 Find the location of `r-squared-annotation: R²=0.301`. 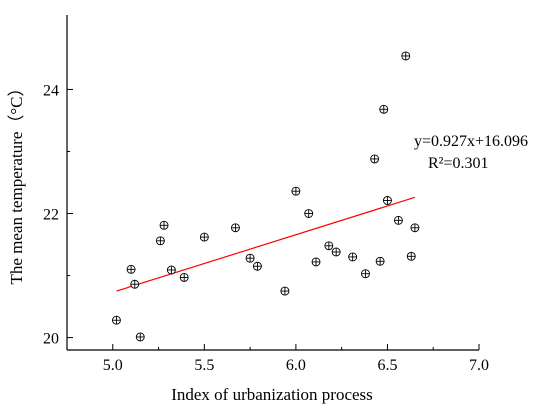

r-squared-annotation: R²=0.301 is located at coordinates (458, 163).